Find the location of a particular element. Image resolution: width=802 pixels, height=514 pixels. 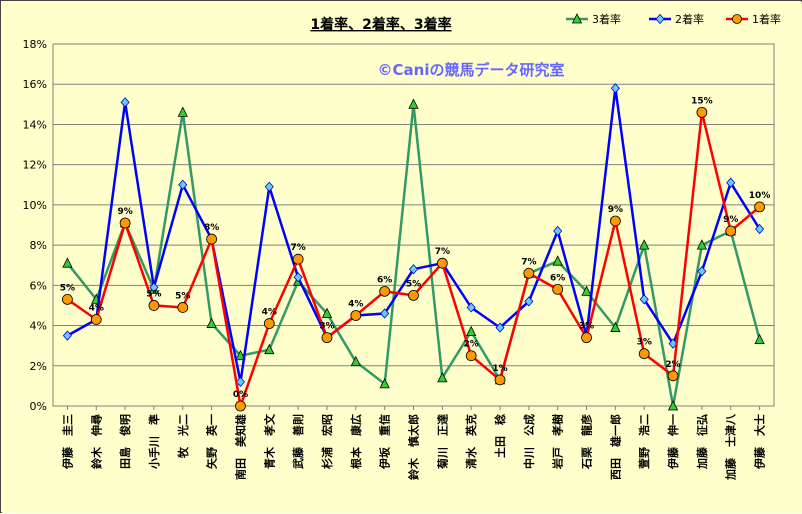

y-axis: 0% 2% 4% 6% 8% 10% 12% 14% 16% 18% is located at coordinates (35, 225).